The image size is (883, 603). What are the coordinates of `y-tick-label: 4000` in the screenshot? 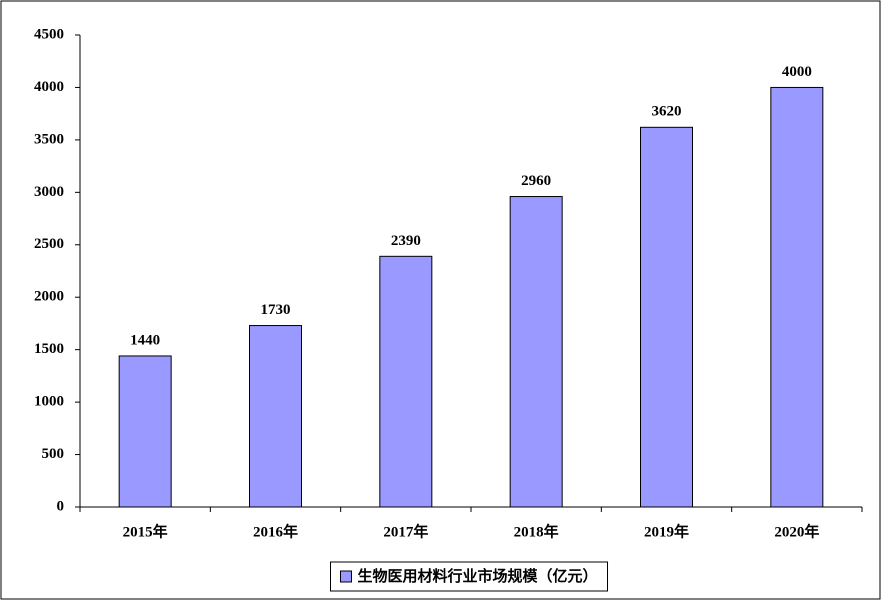 It's located at (49, 87).